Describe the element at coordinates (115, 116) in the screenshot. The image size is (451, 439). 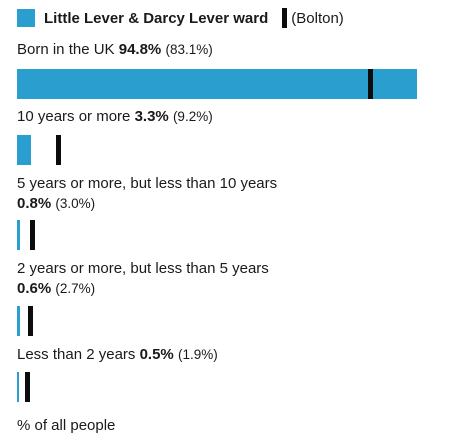
I see `row-label-10-years-or-more: 10 years or more 3.3% (9.2%)` at that location.